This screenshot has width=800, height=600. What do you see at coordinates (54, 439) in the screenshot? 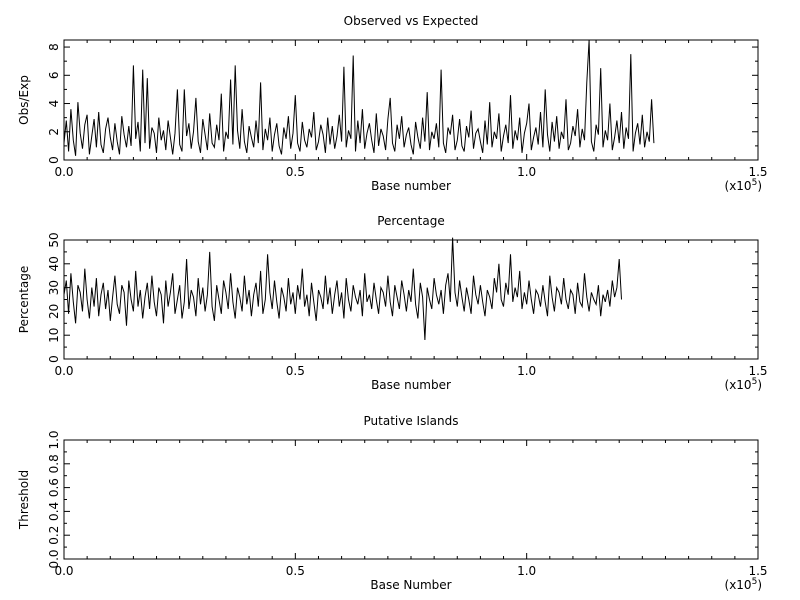
I see `y-tick-label: 1.0` at bounding box center [54, 439].